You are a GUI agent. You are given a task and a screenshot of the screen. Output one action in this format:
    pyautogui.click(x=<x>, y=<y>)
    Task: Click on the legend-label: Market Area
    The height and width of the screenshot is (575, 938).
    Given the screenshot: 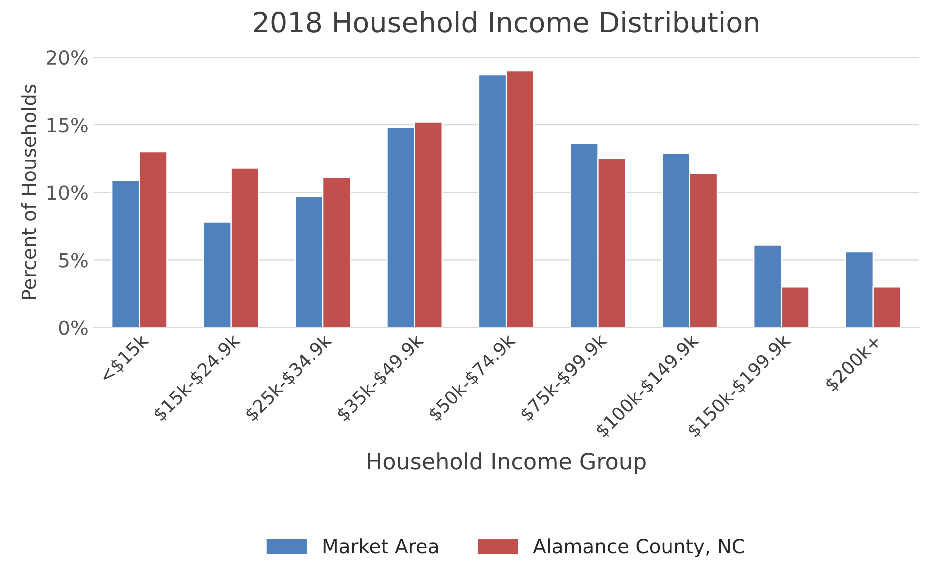 What is the action you would take?
    pyautogui.click(x=381, y=546)
    